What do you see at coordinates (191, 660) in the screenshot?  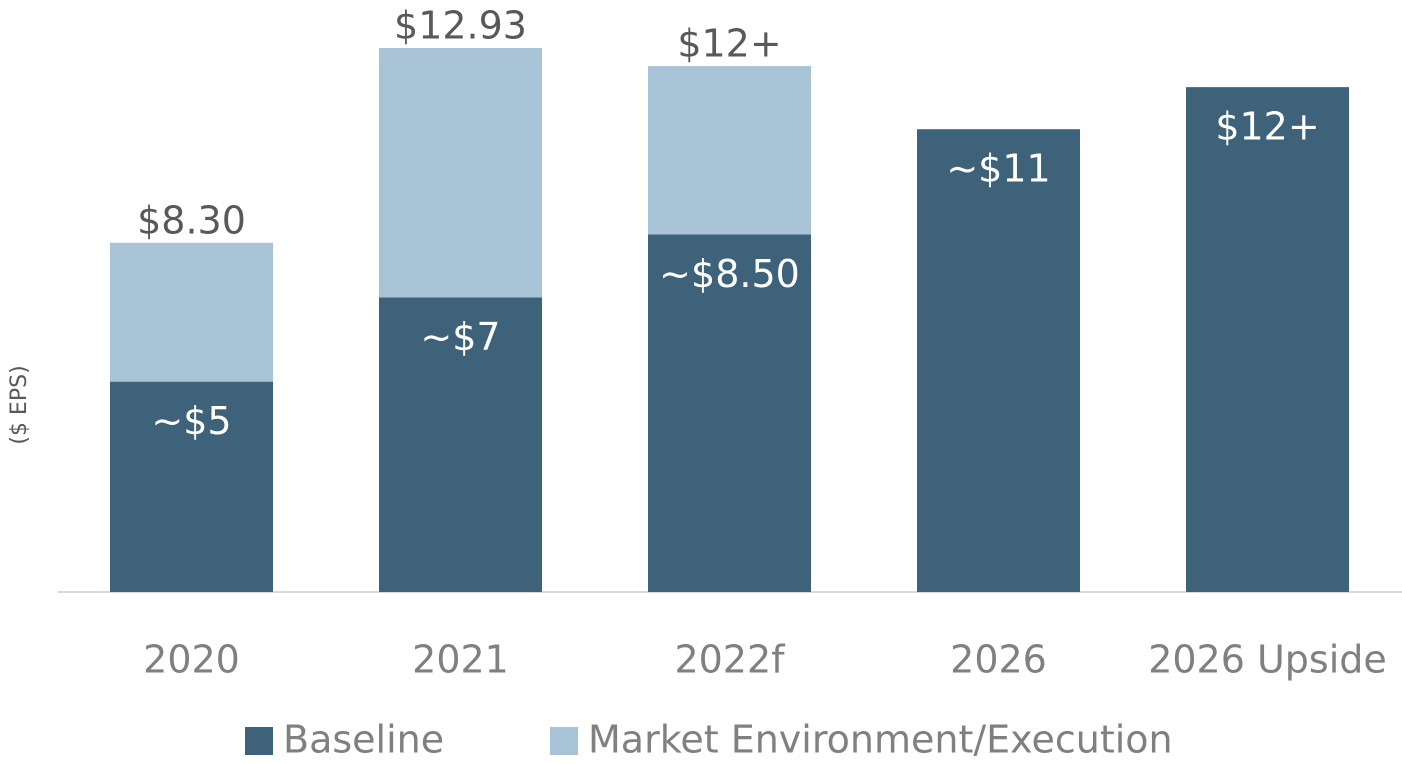 I see `x-tick-label: 2020` at bounding box center [191, 660].